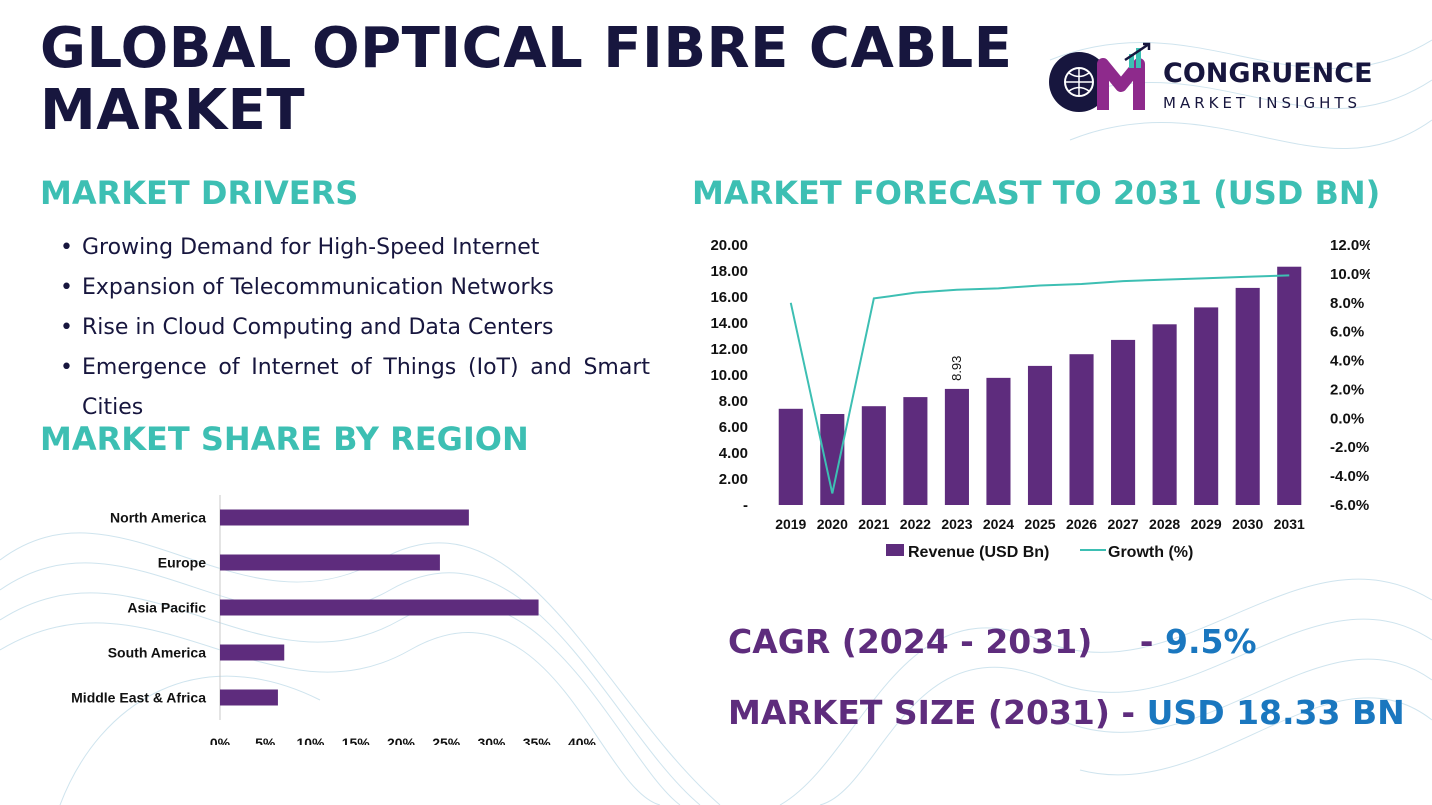  I want to click on x-tick-label: 2020, so click(832, 524).